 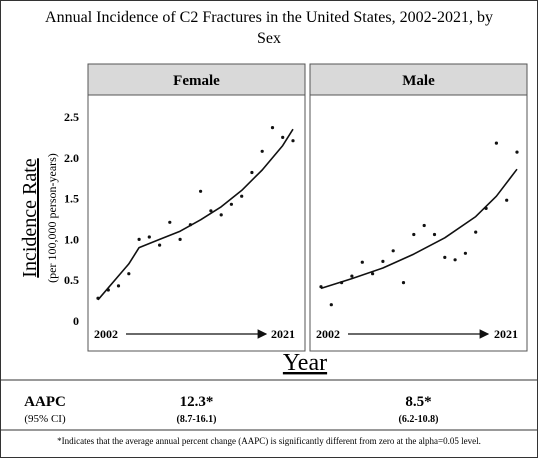 What do you see at coordinates (71, 219) in the screenshot?
I see `y-tick-labels: 0 0.5 1.0 1.5 2.0 2.5` at bounding box center [71, 219].